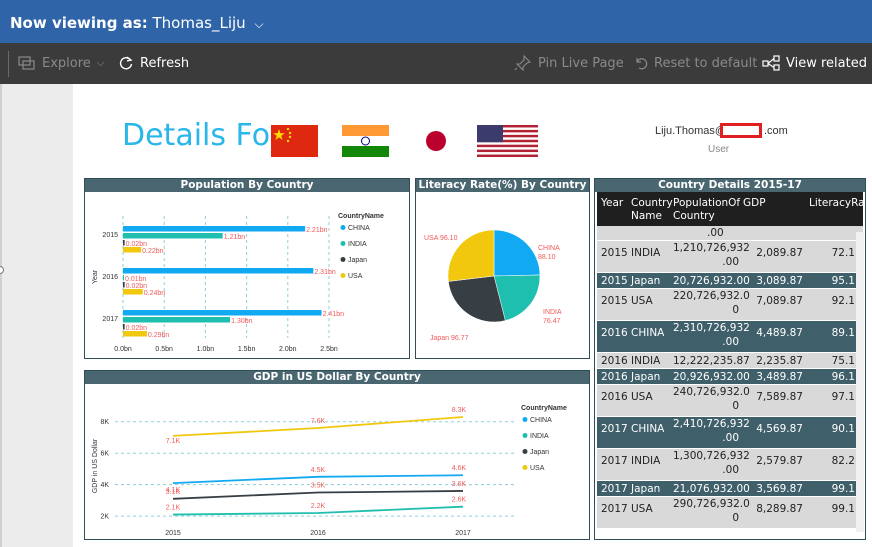 The width and height of the screenshot is (872, 547). I want to click on table-row: 2016 USA 240,726,932.0 0 7,589.87 97.1, so click(730, 400).